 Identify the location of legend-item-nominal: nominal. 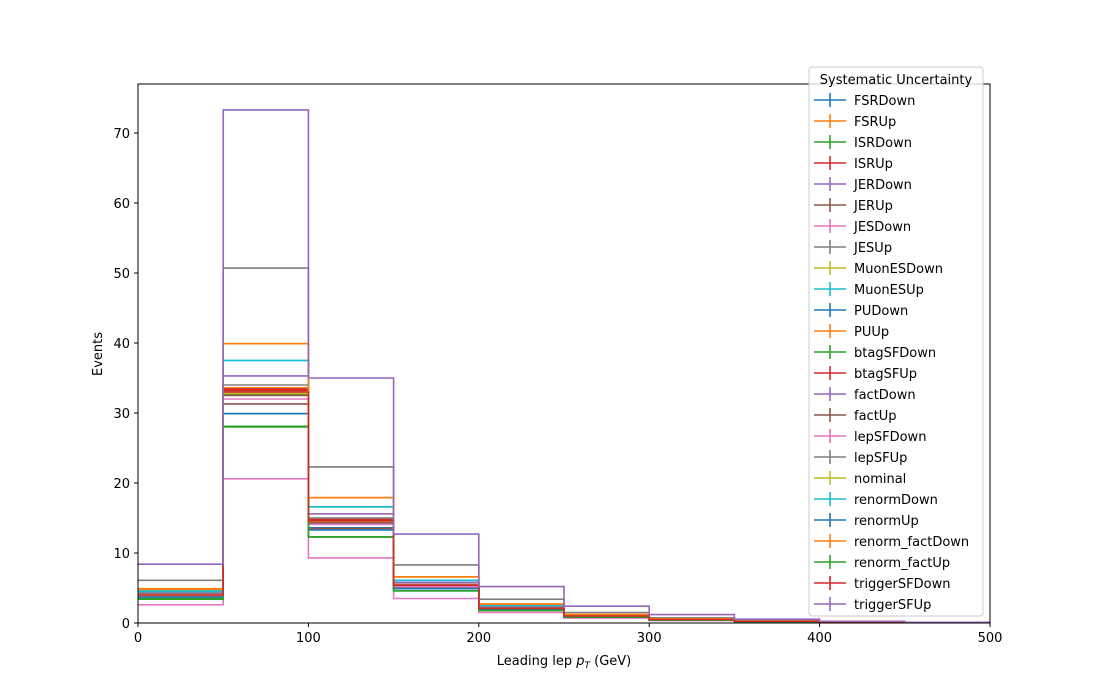
(860, 479).